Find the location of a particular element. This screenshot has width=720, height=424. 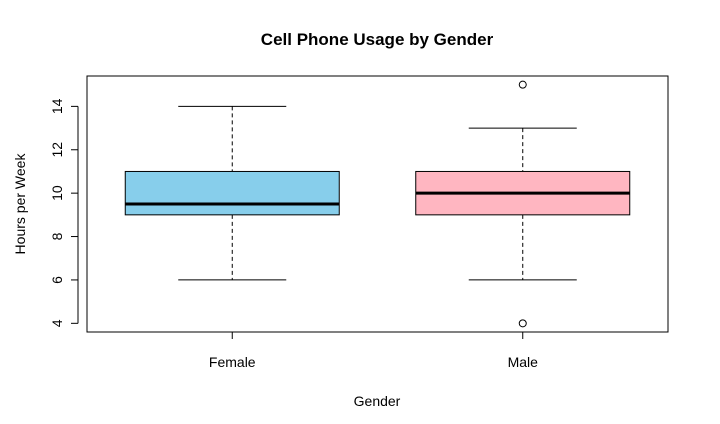

x-axis: Female Male is located at coordinates (373, 351).